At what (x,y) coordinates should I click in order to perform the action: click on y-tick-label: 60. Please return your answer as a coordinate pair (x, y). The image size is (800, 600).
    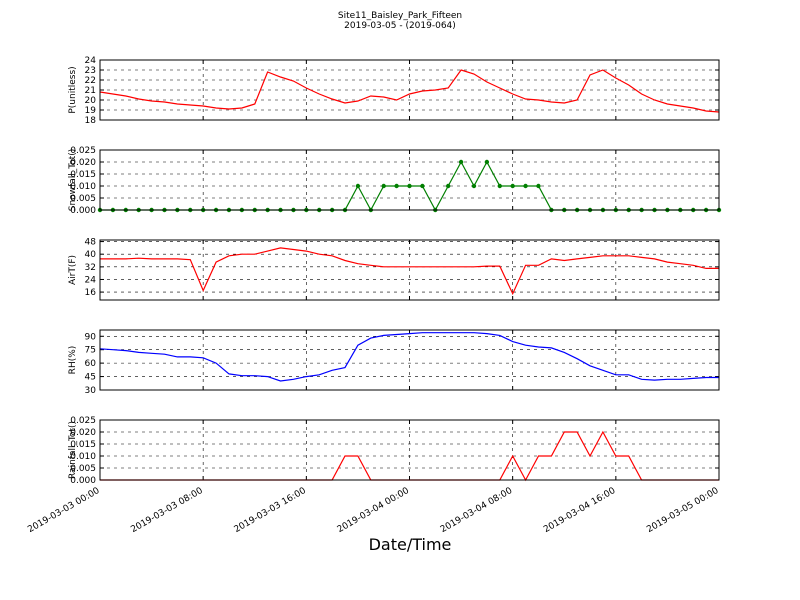
    Looking at the image, I should click on (91, 364).